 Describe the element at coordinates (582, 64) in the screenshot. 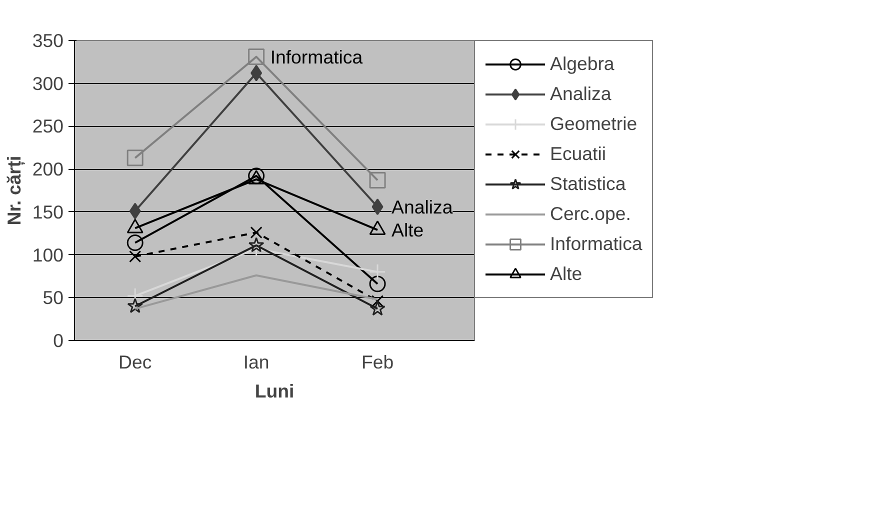

I see `legend-label: Algebra` at that location.